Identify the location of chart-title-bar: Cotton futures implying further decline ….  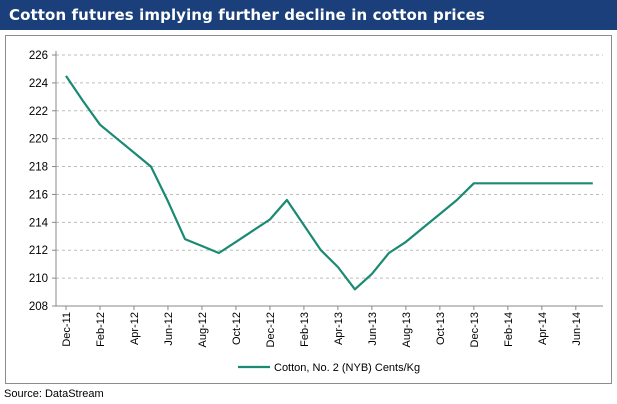
(308, 15).